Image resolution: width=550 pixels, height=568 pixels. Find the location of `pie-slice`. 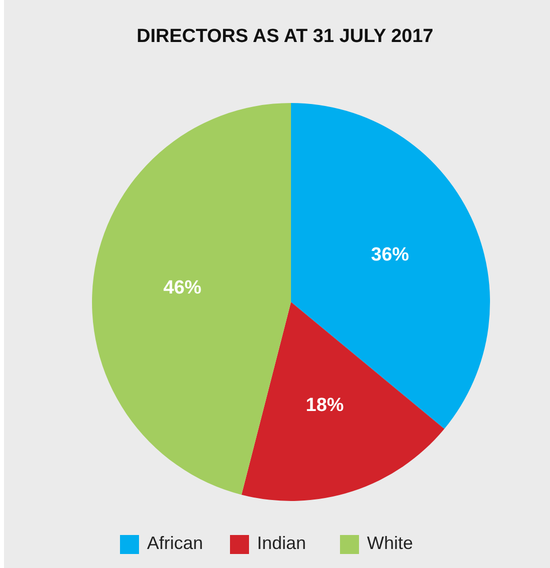

pie-slice is located at coordinates (343, 401).